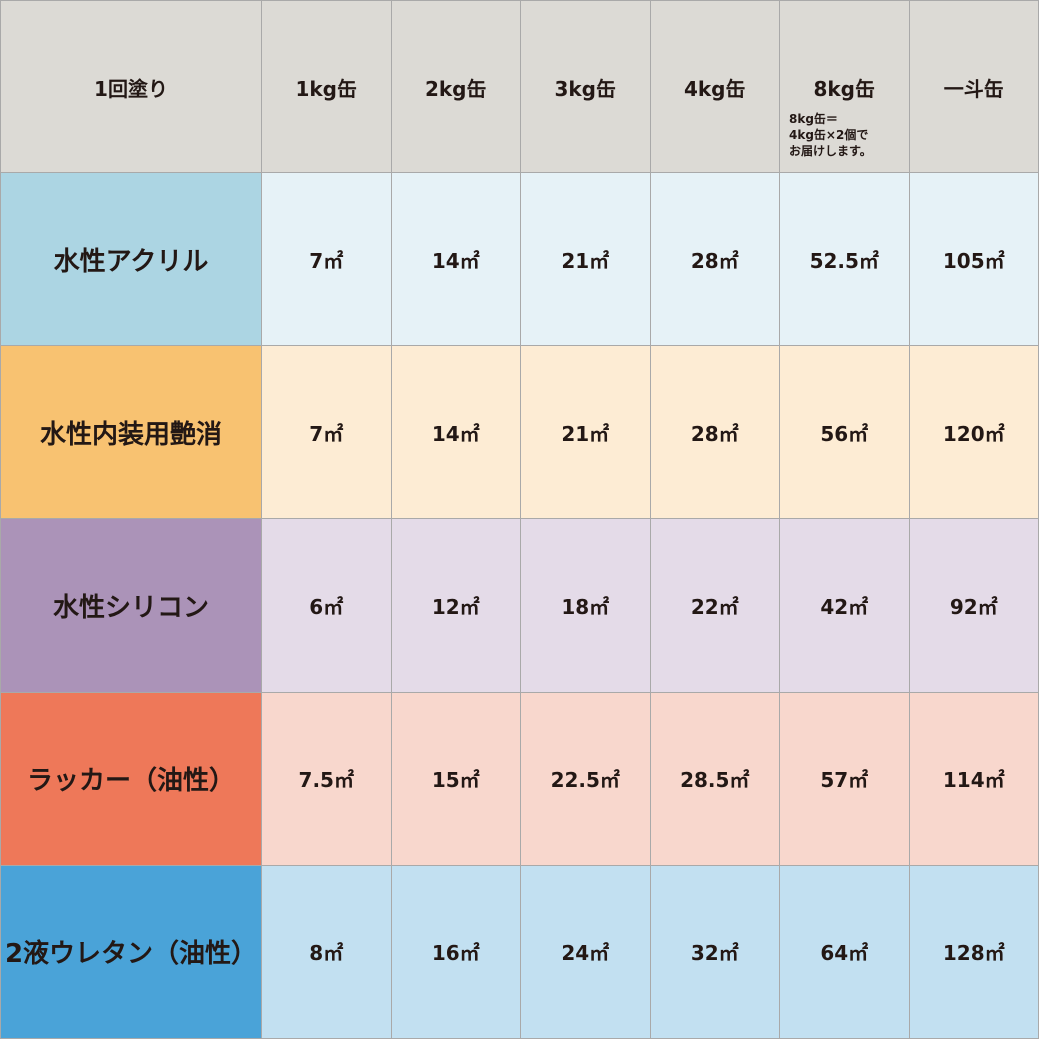 The height and width of the screenshot is (1039, 1039). I want to click on coverage-cell: 8㎡, so click(326, 951).